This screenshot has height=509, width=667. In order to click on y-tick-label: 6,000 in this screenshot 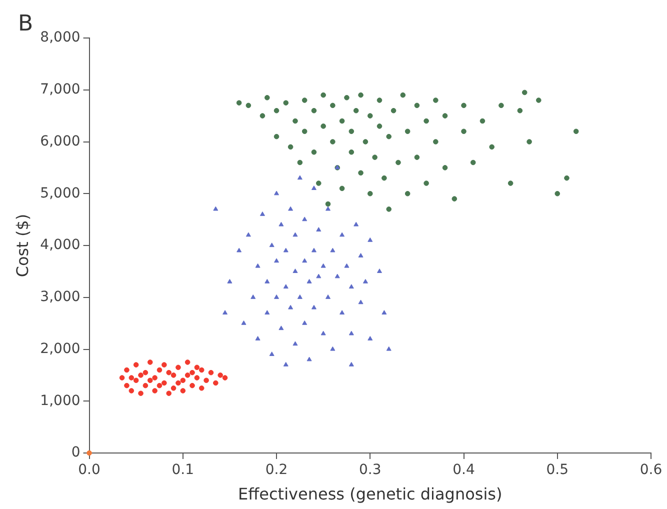, I will do `click(60, 141)`.